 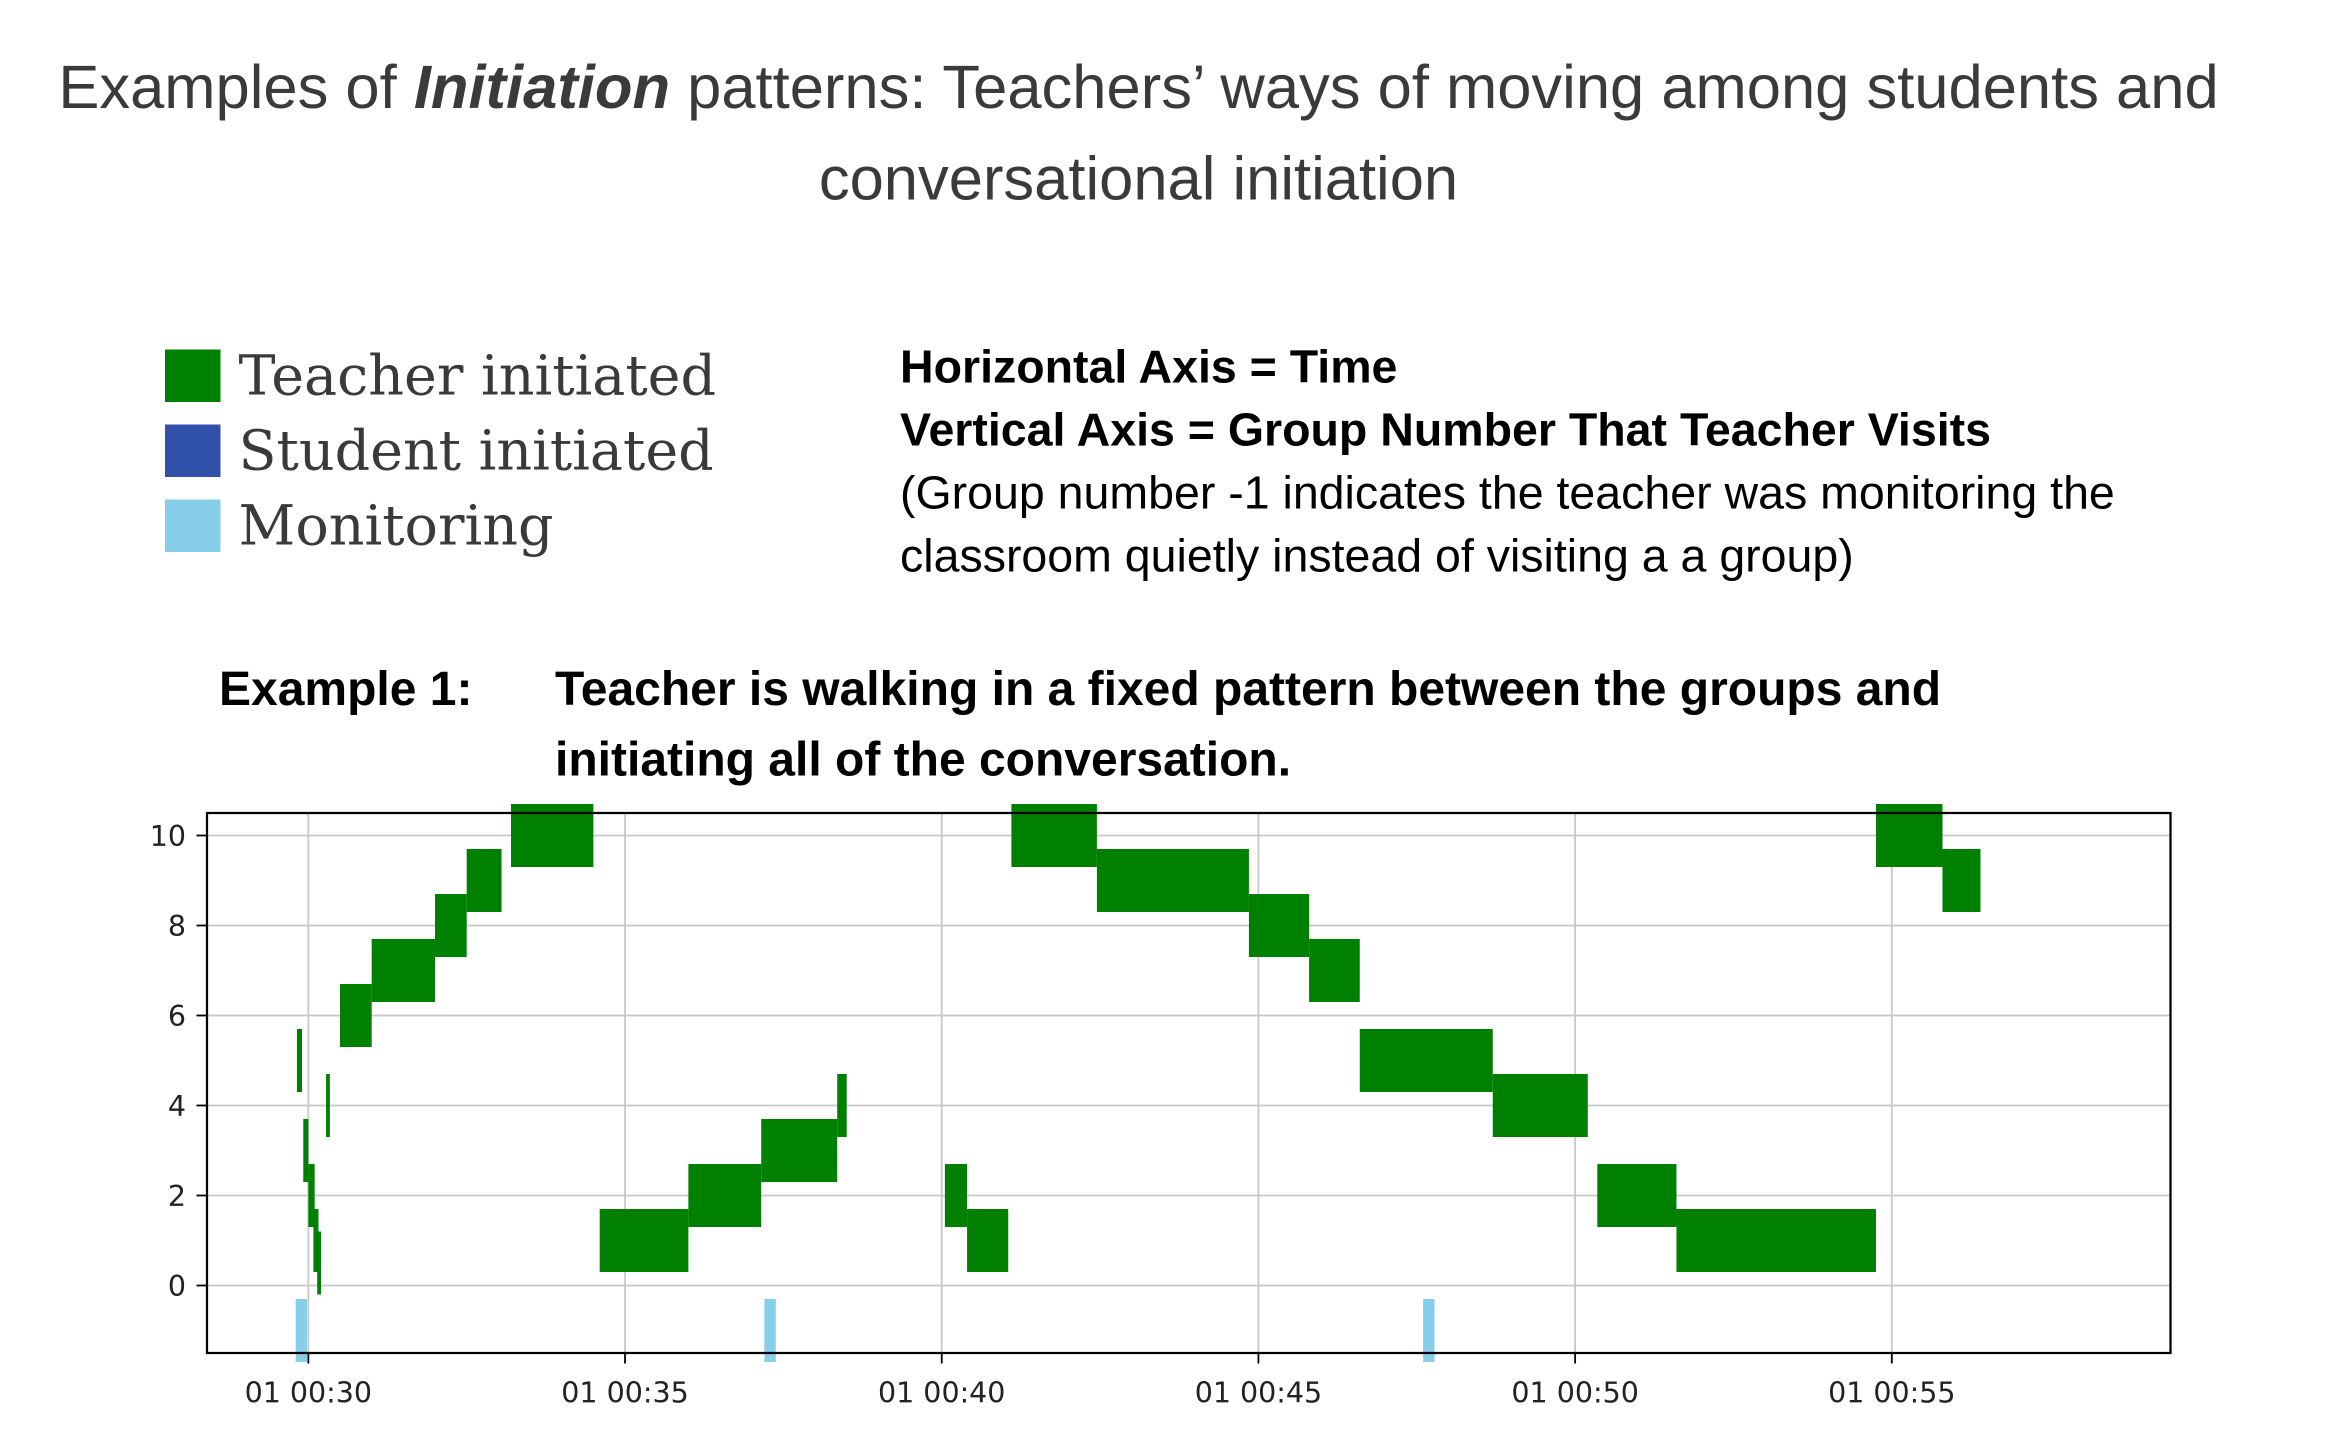 What do you see at coordinates (177, 1016) in the screenshot?
I see `y-tick-label: 6` at bounding box center [177, 1016].